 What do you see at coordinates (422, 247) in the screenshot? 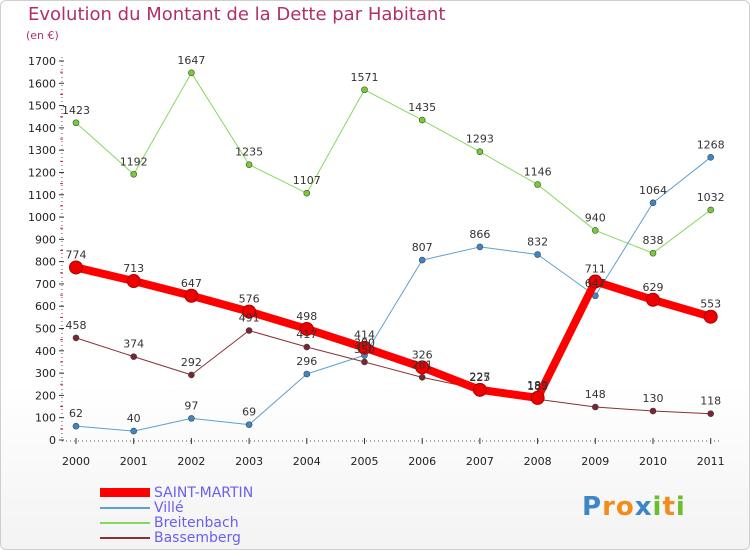
I see `data-label: 807` at bounding box center [422, 247].